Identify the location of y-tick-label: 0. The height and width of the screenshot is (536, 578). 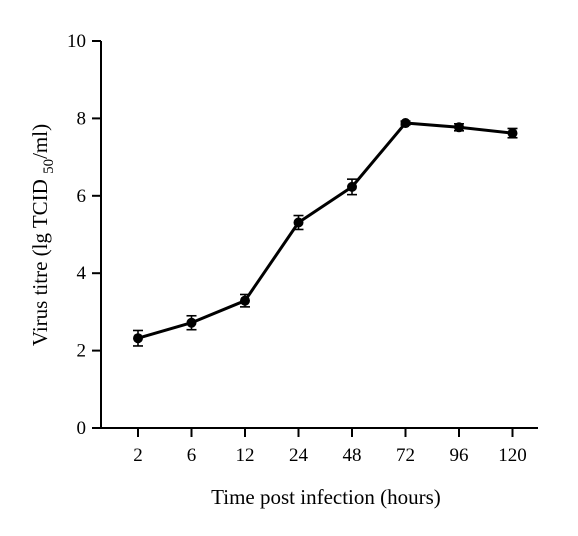
(82, 428).